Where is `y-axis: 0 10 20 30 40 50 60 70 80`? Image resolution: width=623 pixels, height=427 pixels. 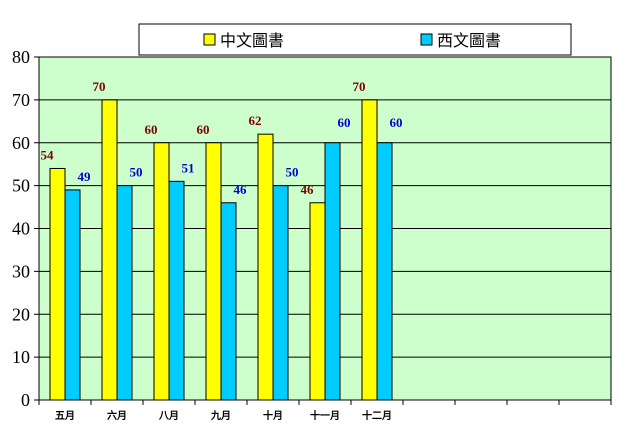 y-axis: 0 10 20 30 40 50 60 70 80 is located at coordinates (25, 228).